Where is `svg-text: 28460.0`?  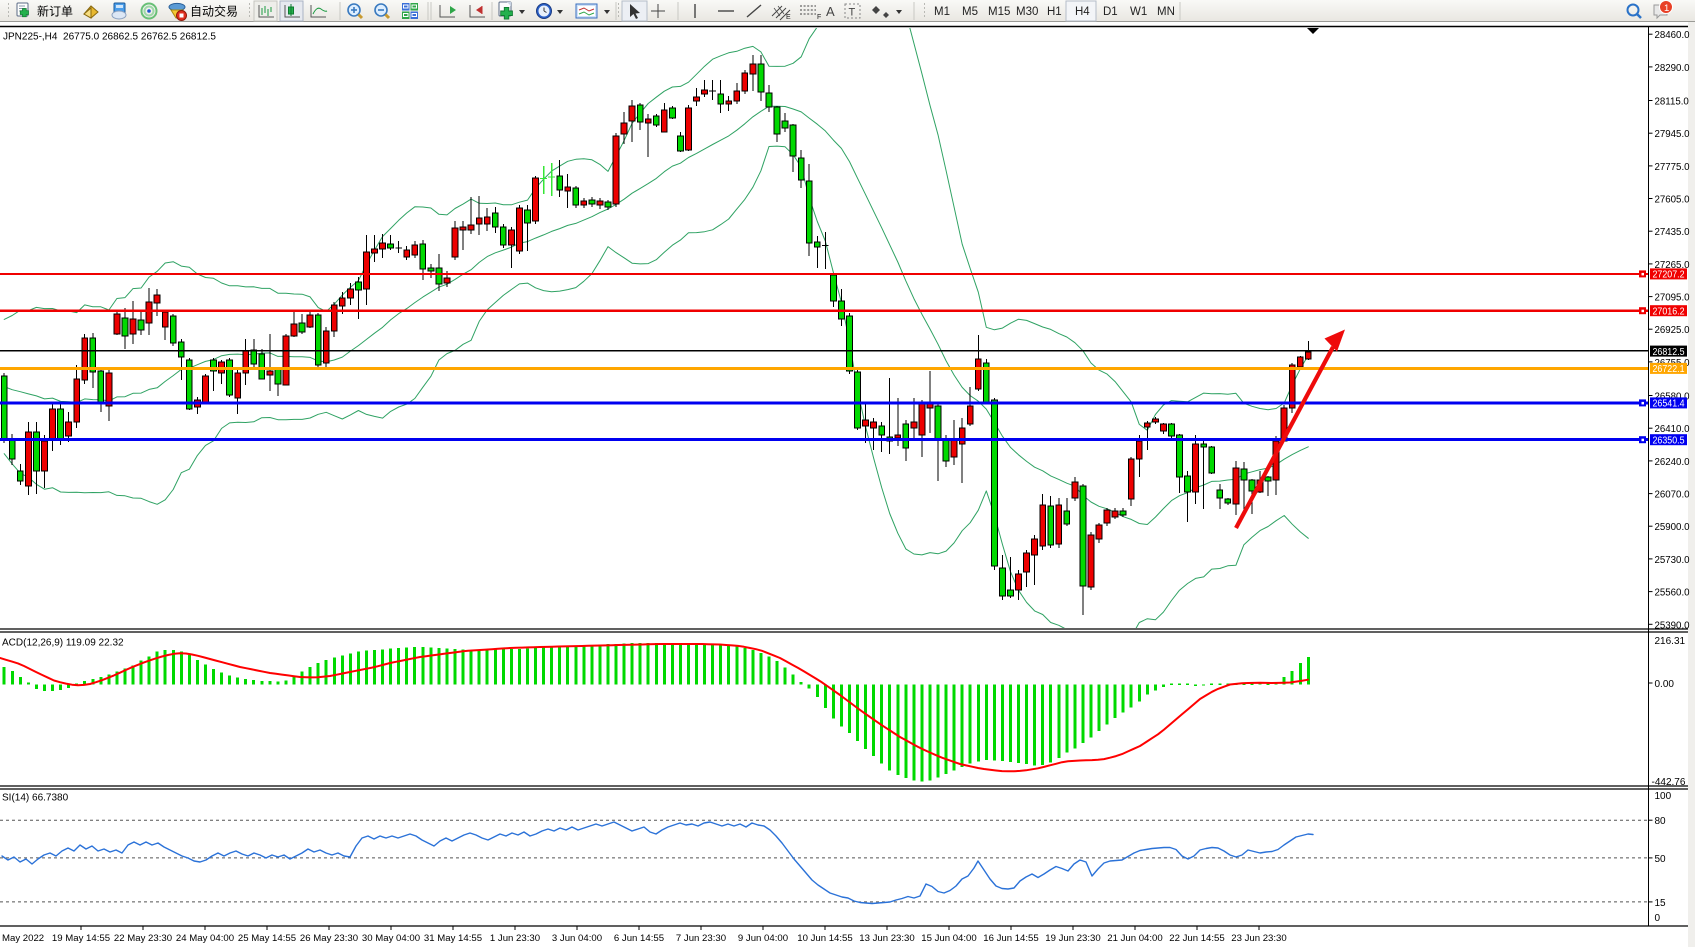 svg-text: 28460.0 is located at coordinates (1673, 35).